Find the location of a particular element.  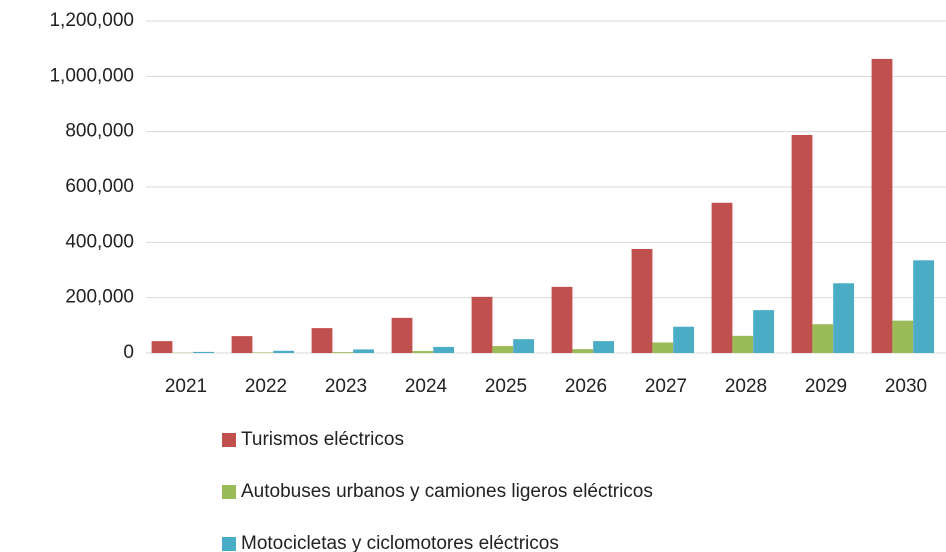

y-tick-label: 1,200,000 is located at coordinates (91, 20).